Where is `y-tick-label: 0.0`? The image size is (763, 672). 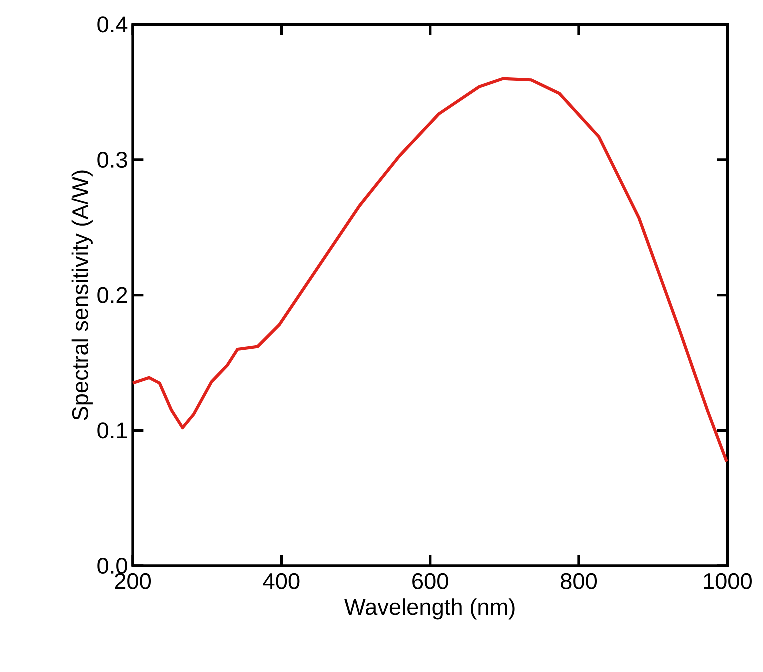 y-tick-label: 0.0 is located at coordinates (113, 566).